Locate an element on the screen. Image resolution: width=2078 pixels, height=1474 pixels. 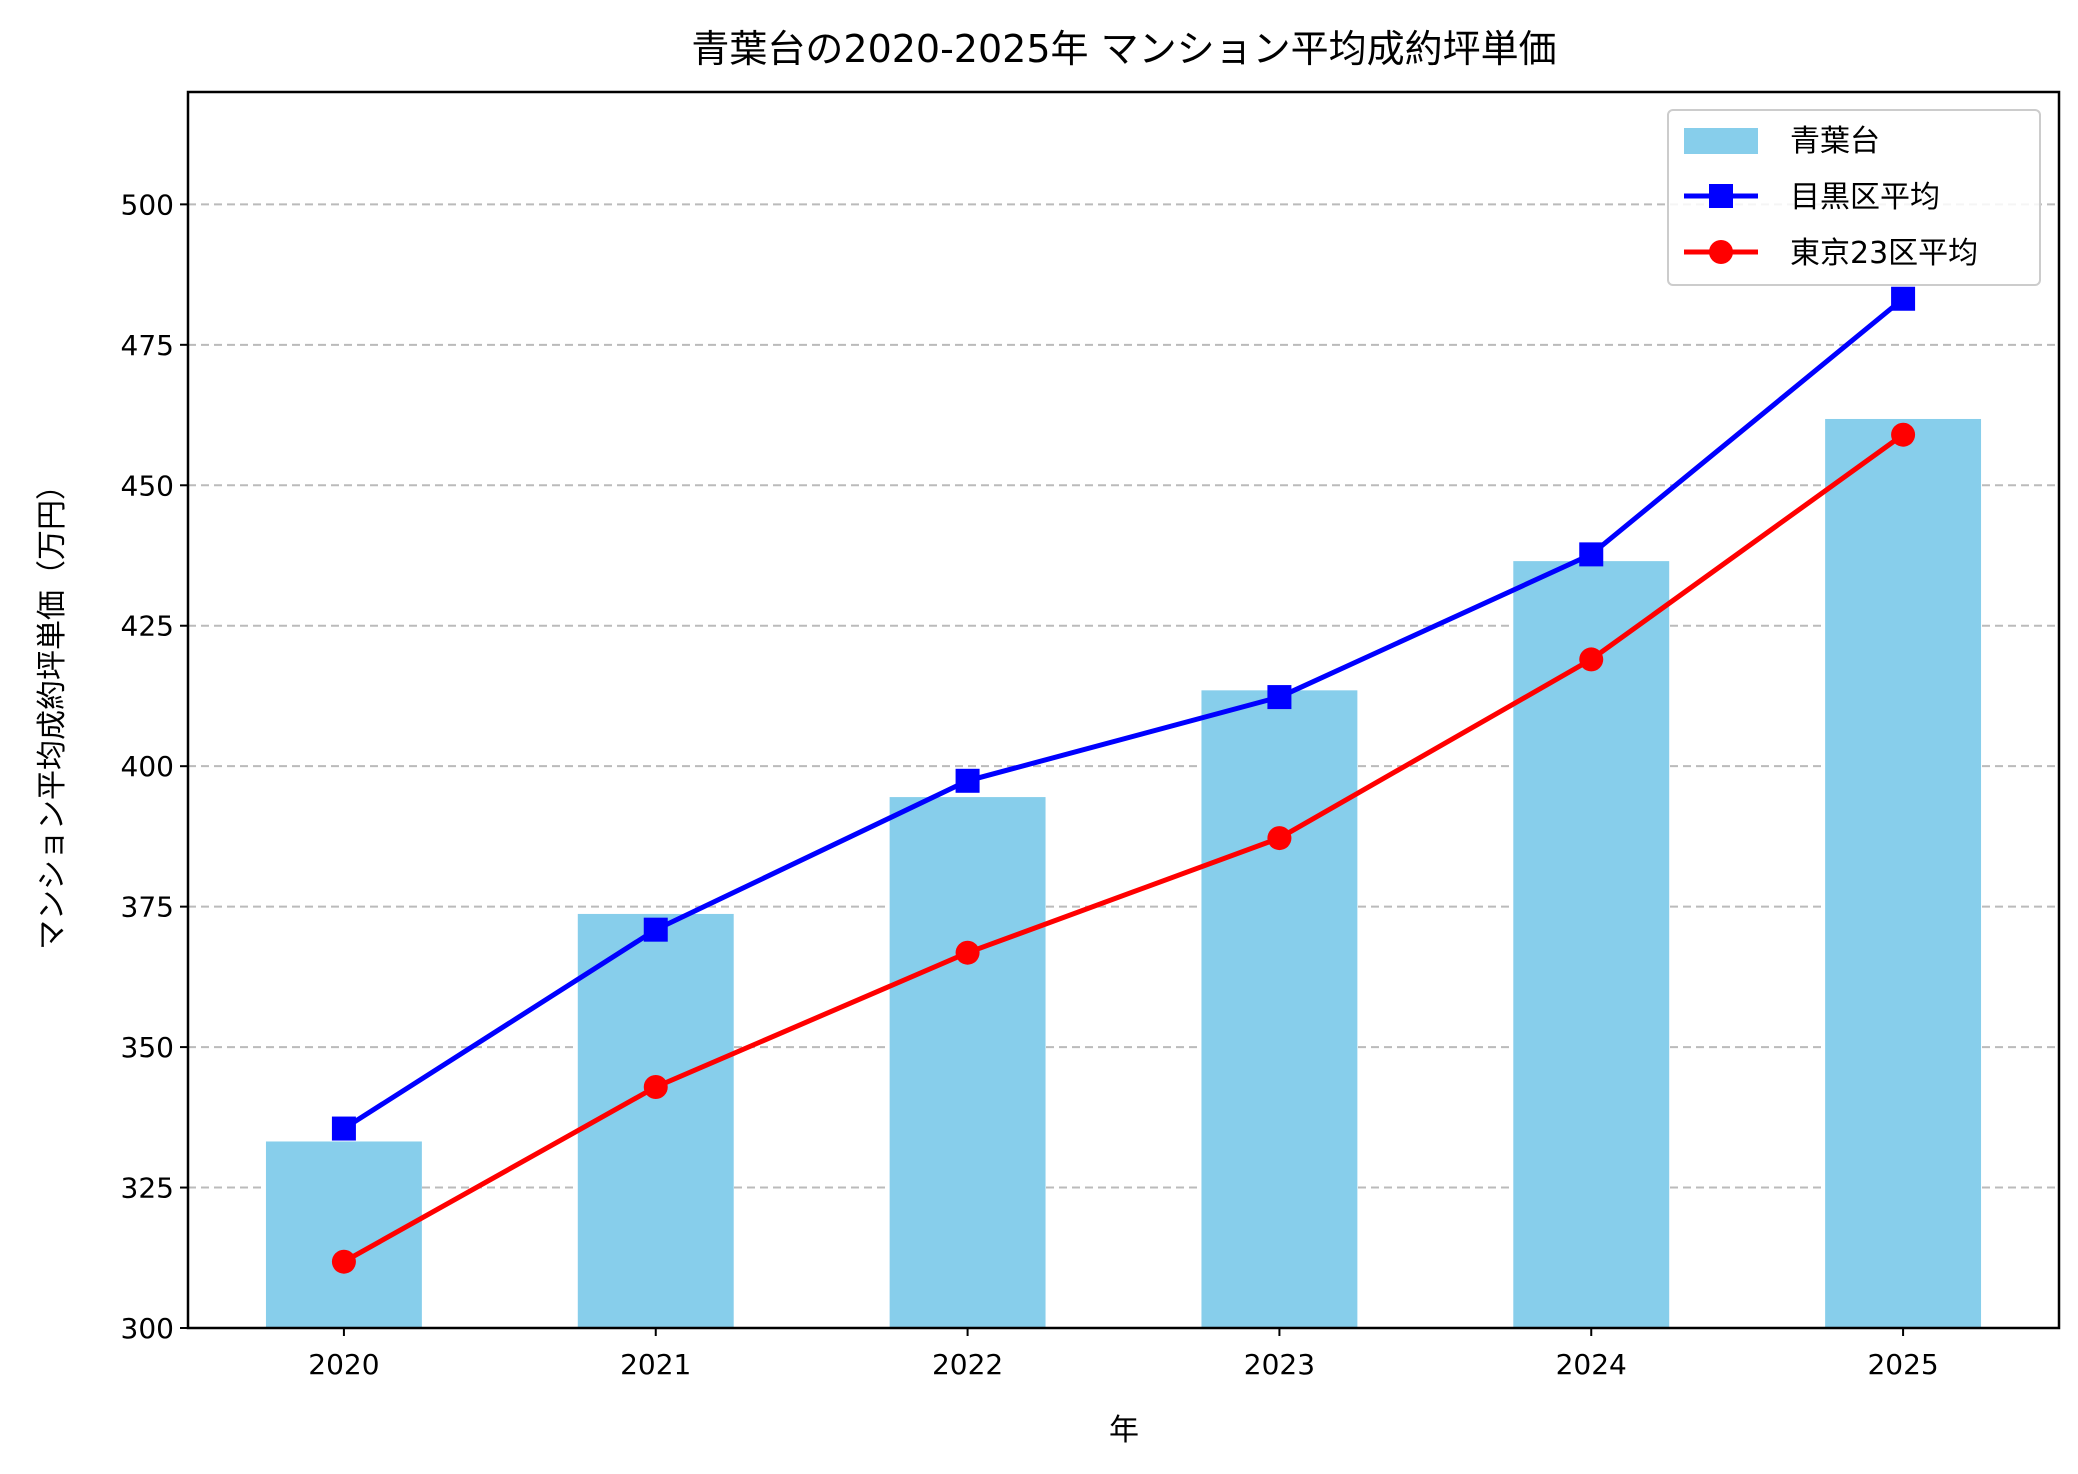
y-tick-label: 350 is located at coordinates (147, 1047).